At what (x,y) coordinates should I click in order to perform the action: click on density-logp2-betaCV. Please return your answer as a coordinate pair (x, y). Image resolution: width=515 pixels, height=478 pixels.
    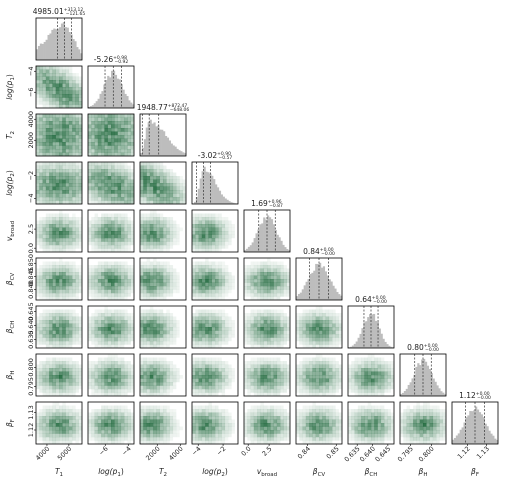
    Looking at the image, I should click on (215, 279).